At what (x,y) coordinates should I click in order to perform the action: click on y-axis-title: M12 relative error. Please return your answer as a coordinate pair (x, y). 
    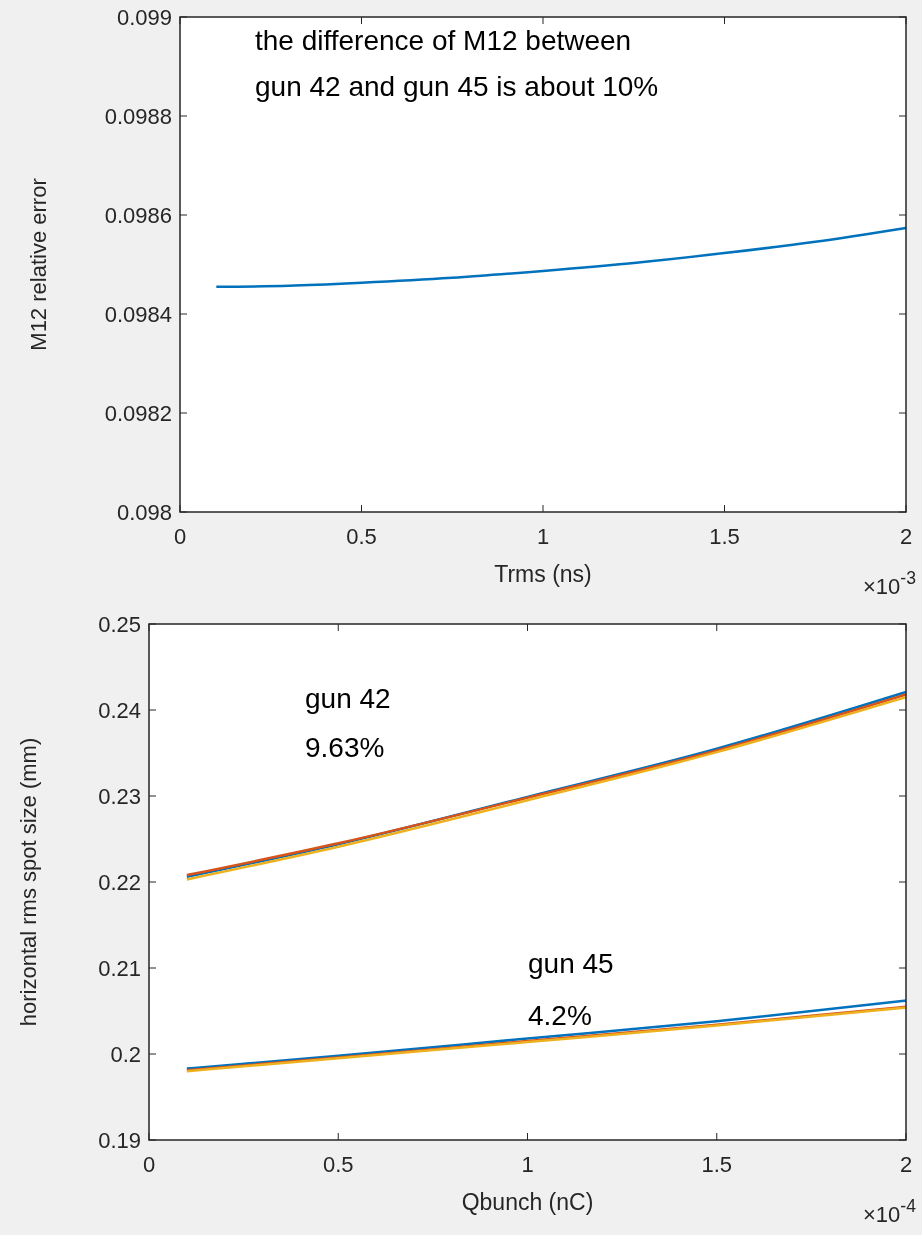
    Looking at the image, I should click on (38, 264).